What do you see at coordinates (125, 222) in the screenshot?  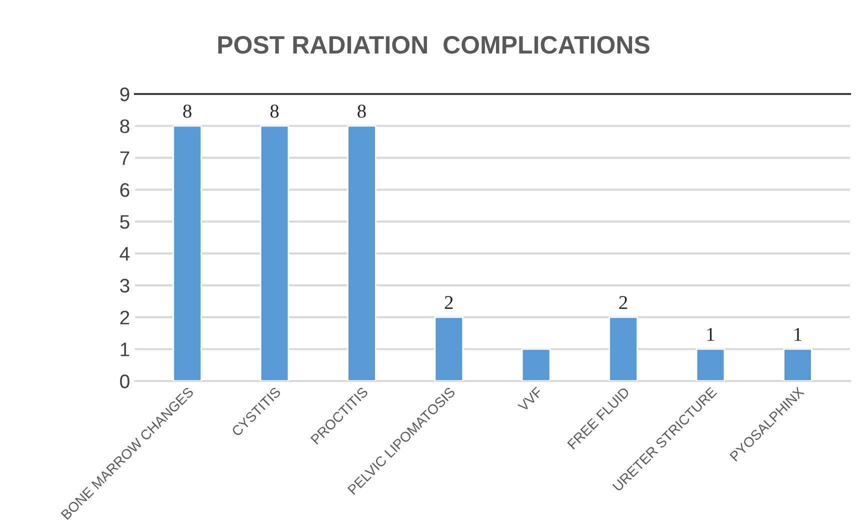 I see `y-tick-label: 5` at bounding box center [125, 222].